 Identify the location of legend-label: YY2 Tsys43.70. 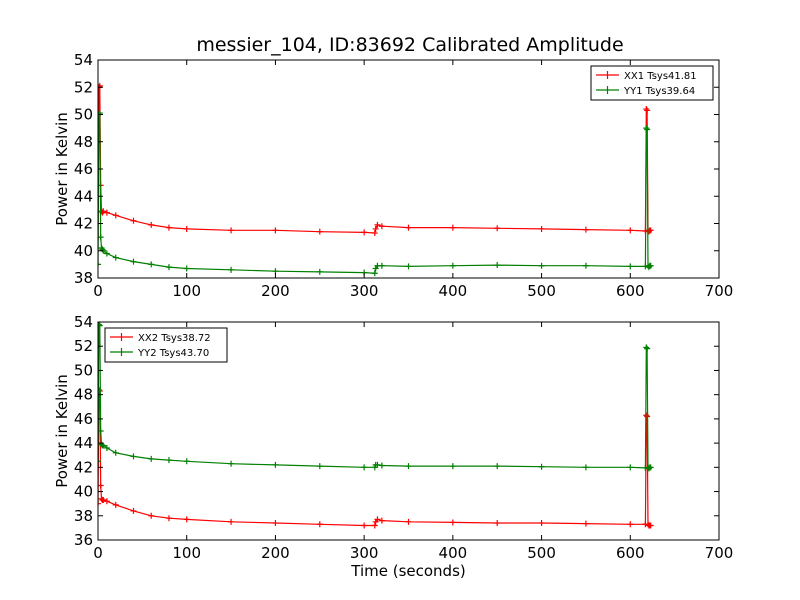
(173, 353).